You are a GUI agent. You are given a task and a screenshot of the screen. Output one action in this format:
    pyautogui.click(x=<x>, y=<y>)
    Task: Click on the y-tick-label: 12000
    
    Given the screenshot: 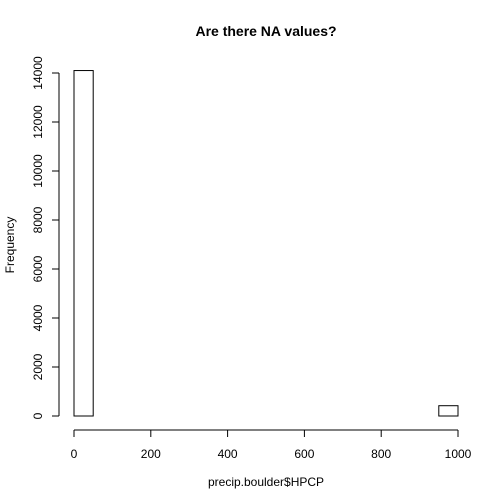 What is the action you would take?
    pyautogui.click(x=38, y=122)
    